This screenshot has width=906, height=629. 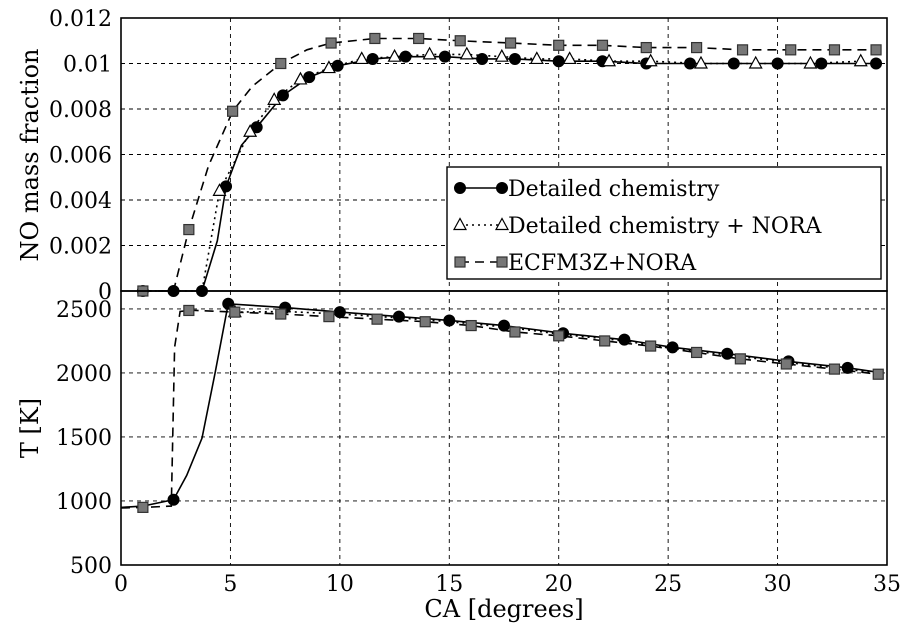 What do you see at coordinates (30, 428) in the screenshot?
I see `bottom-y-axis-label: T [K]` at bounding box center [30, 428].